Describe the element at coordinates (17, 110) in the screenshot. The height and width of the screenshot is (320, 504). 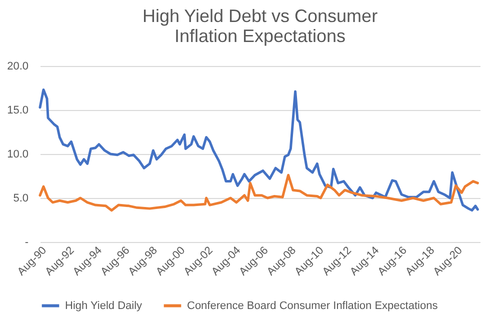
I see `y-tick-label: 15.0` at that location.